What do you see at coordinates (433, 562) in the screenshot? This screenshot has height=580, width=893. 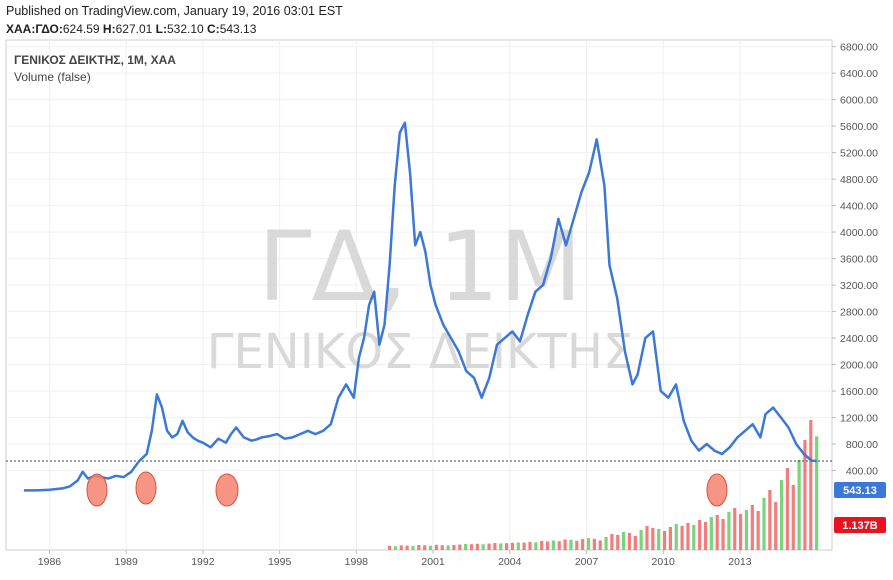 I see `x-tick-label: 2001` at bounding box center [433, 562].